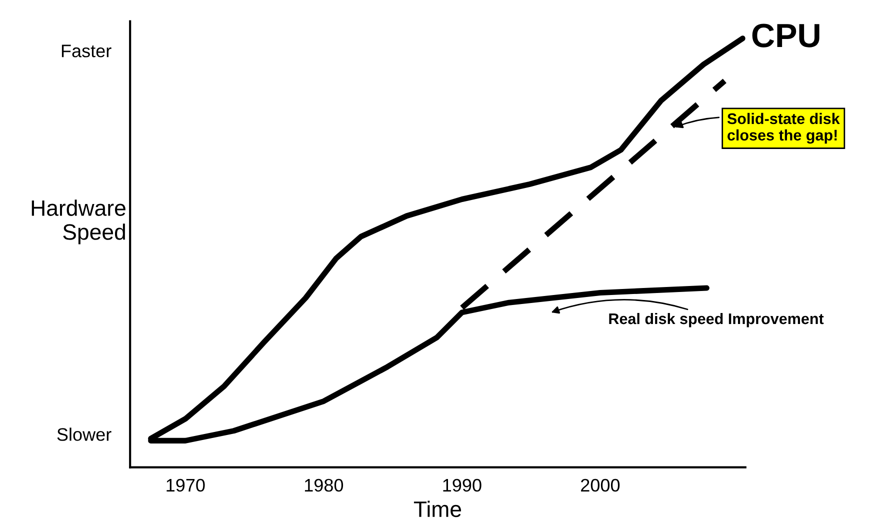 This screenshot has height=531, width=879. Describe the element at coordinates (87, 51) in the screenshot. I see `text: Faster` at that location.